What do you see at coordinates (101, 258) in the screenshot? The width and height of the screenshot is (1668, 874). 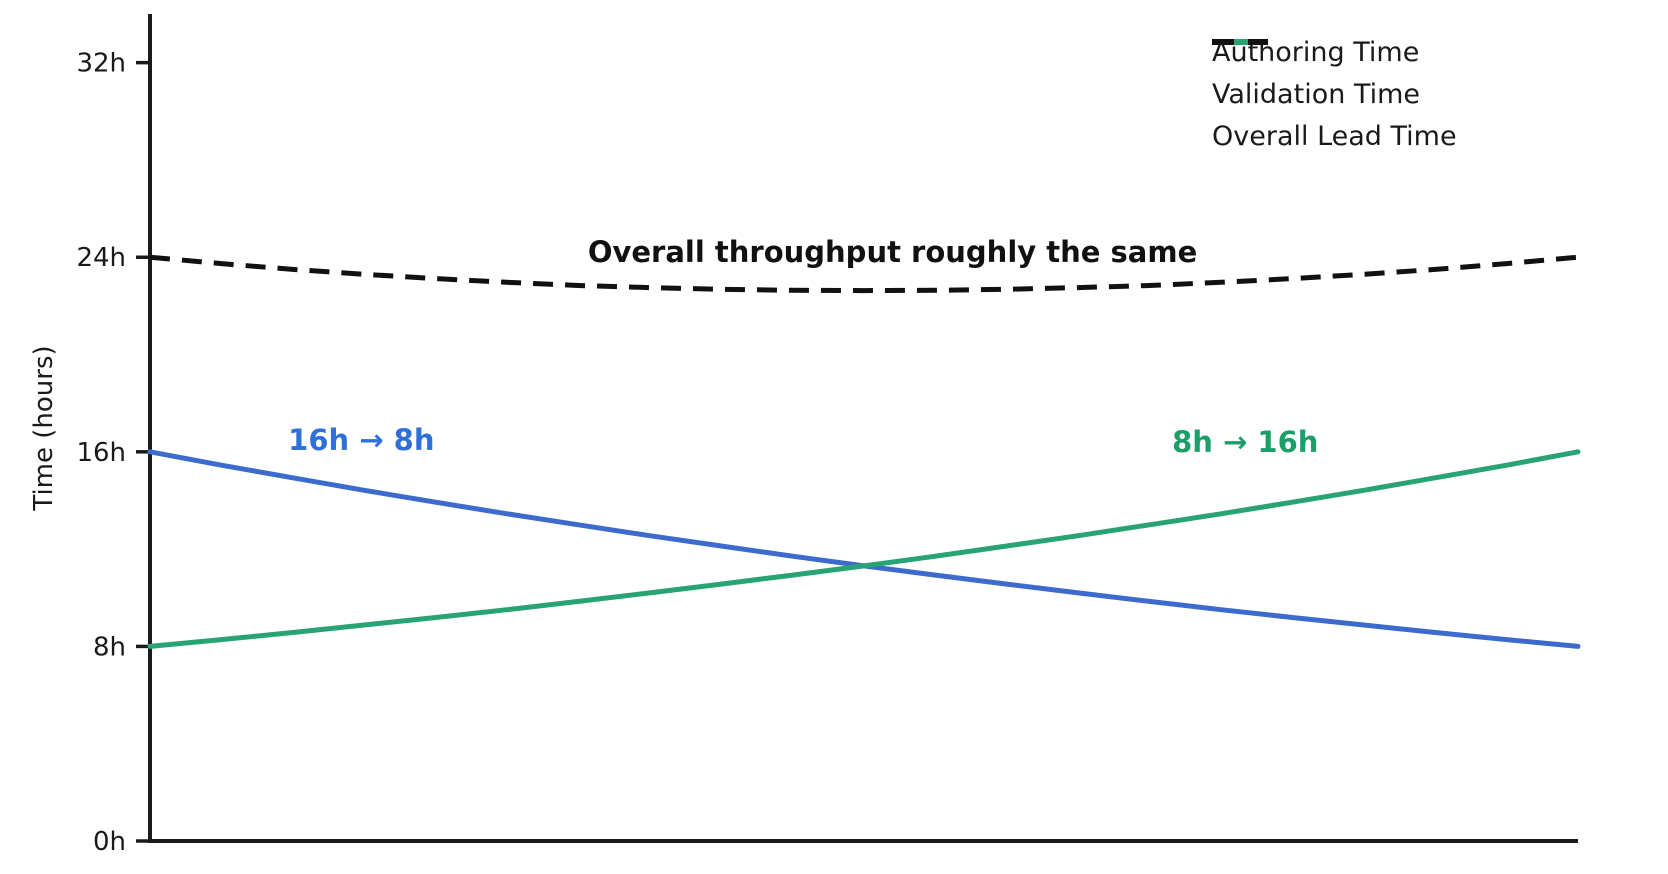 I see `y-tick-label: 24h` at bounding box center [101, 258].